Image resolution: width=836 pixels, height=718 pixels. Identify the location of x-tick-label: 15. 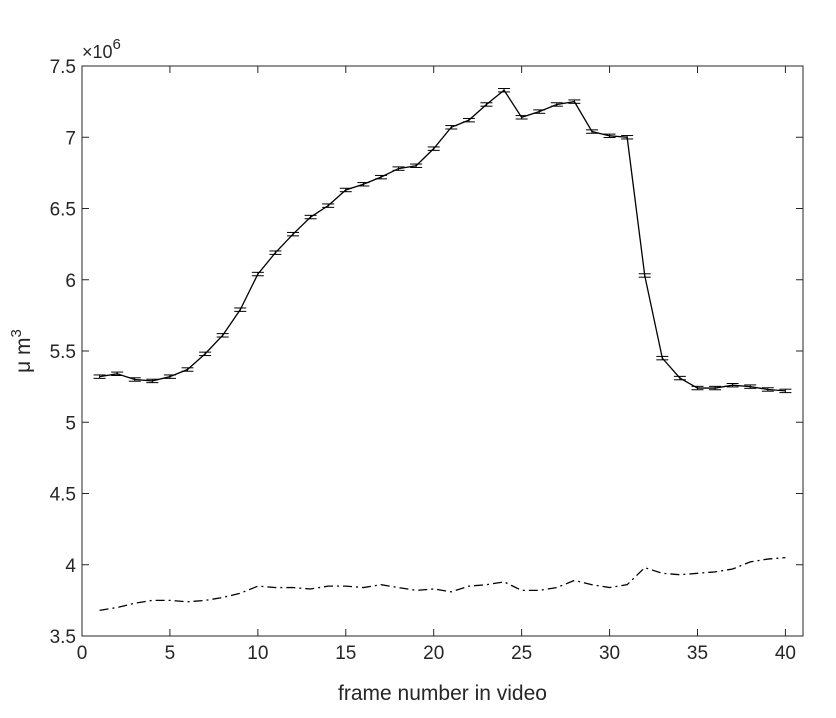
(345, 653).